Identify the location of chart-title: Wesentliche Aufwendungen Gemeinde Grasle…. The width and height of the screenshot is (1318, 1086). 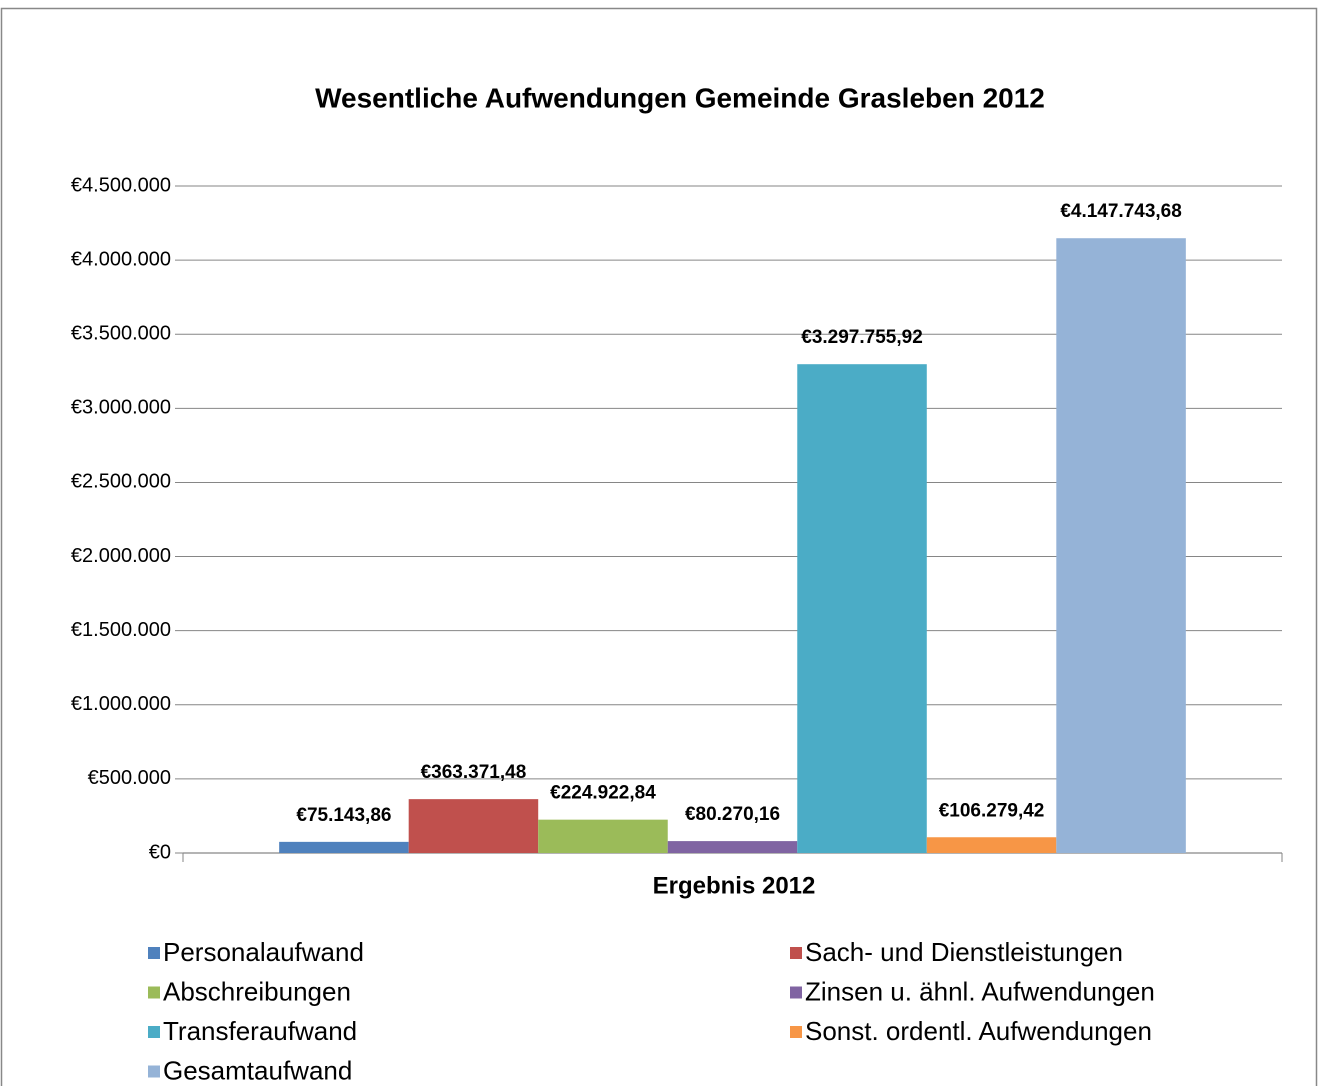
(680, 97).